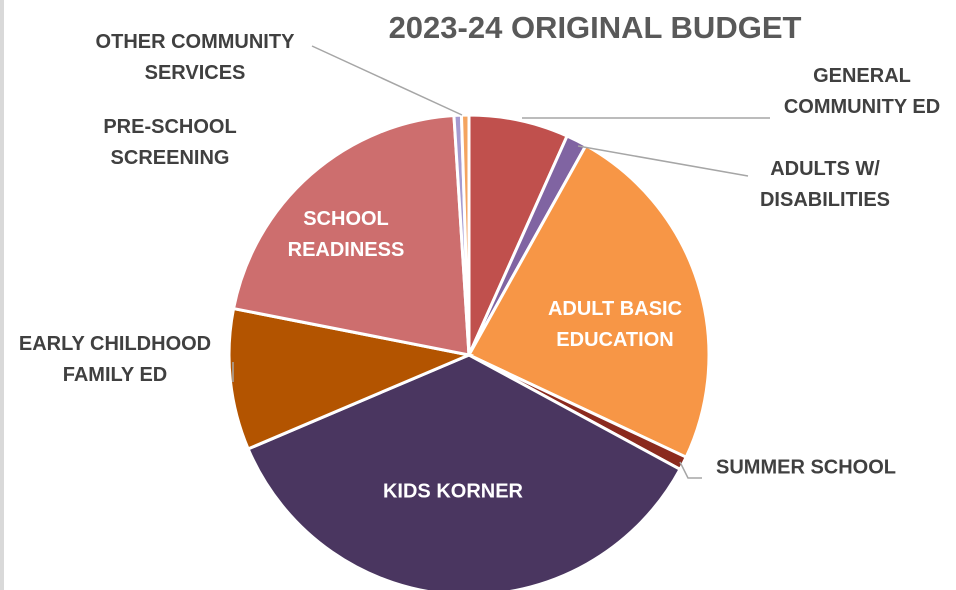 Image resolution: width=956 pixels, height=590 pixels. Describe the element at coordinates (806, 467) in the screenshot. I see `slice-label: SUMMER SCHOOL` at that location.